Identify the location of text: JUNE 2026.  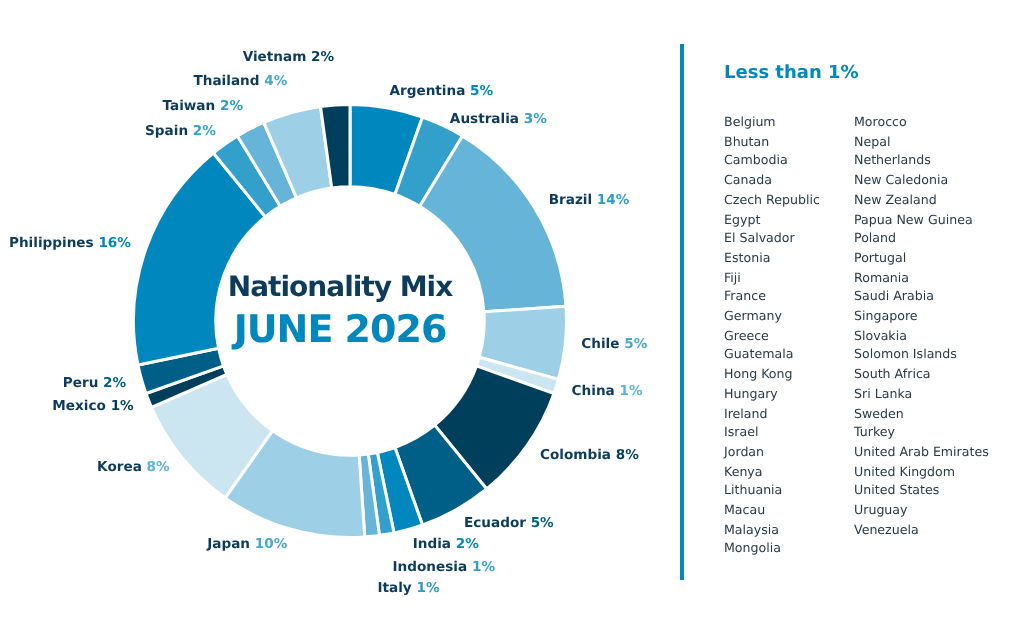
(339, 330).